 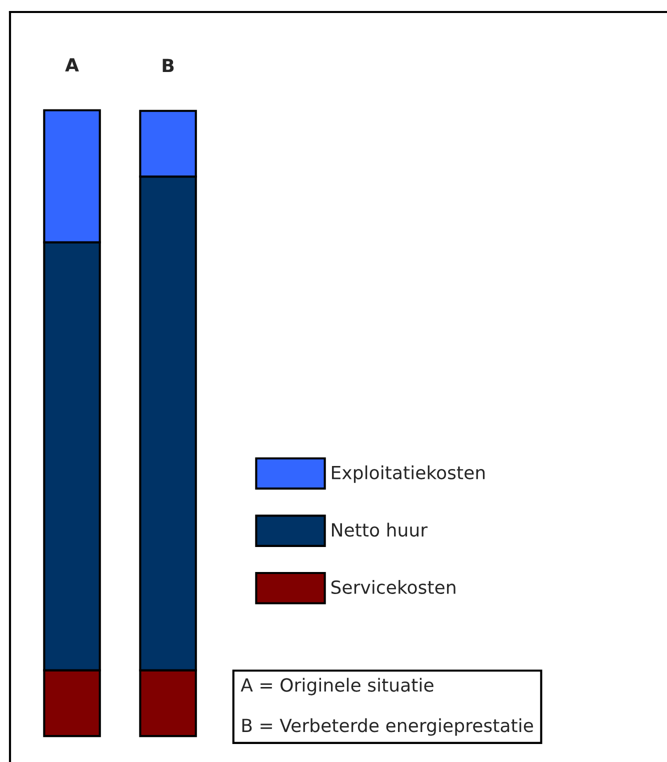 What do you see at coordinates (168, 65) in the screenshot?
I see `x-tick-label: B` at bounding box center [168, 65].